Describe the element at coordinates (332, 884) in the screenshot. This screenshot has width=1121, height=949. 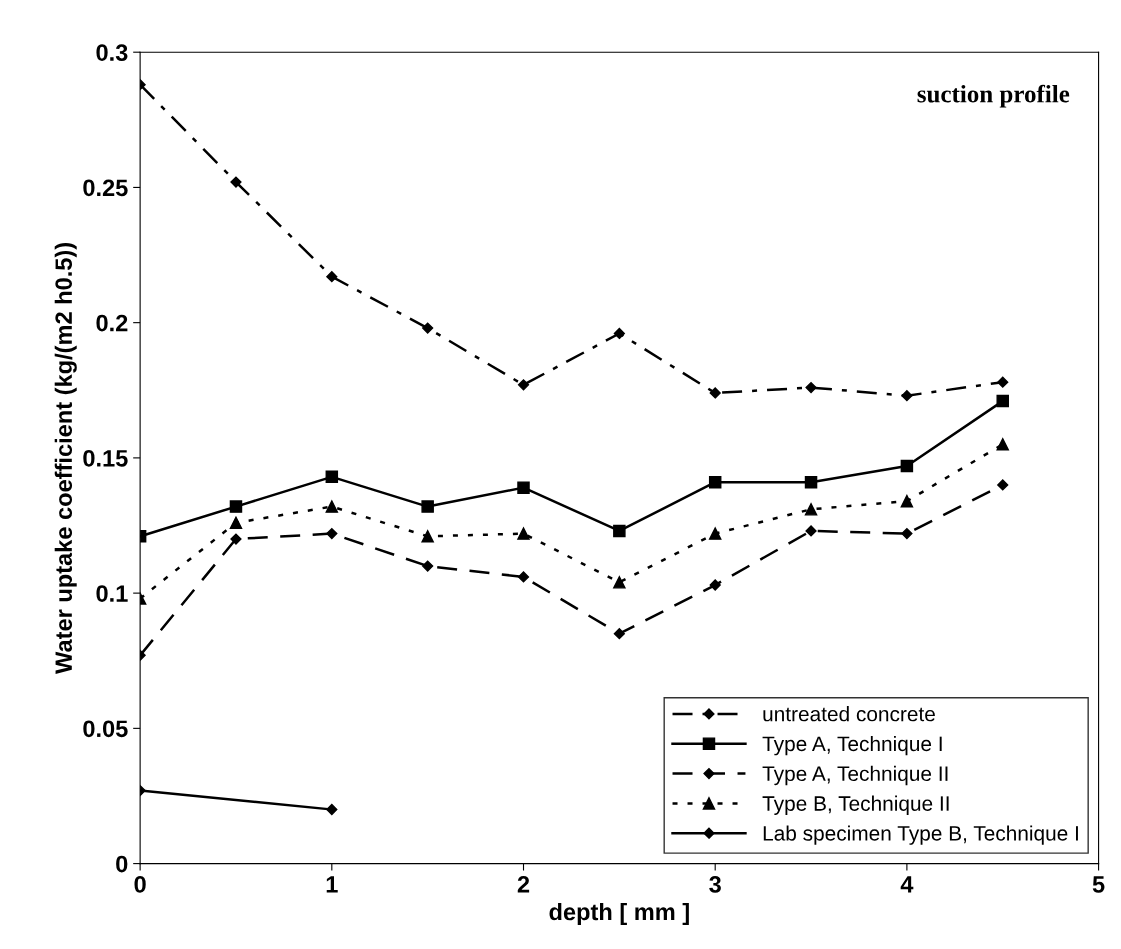
I see `x-tick-label: 1` at that location.